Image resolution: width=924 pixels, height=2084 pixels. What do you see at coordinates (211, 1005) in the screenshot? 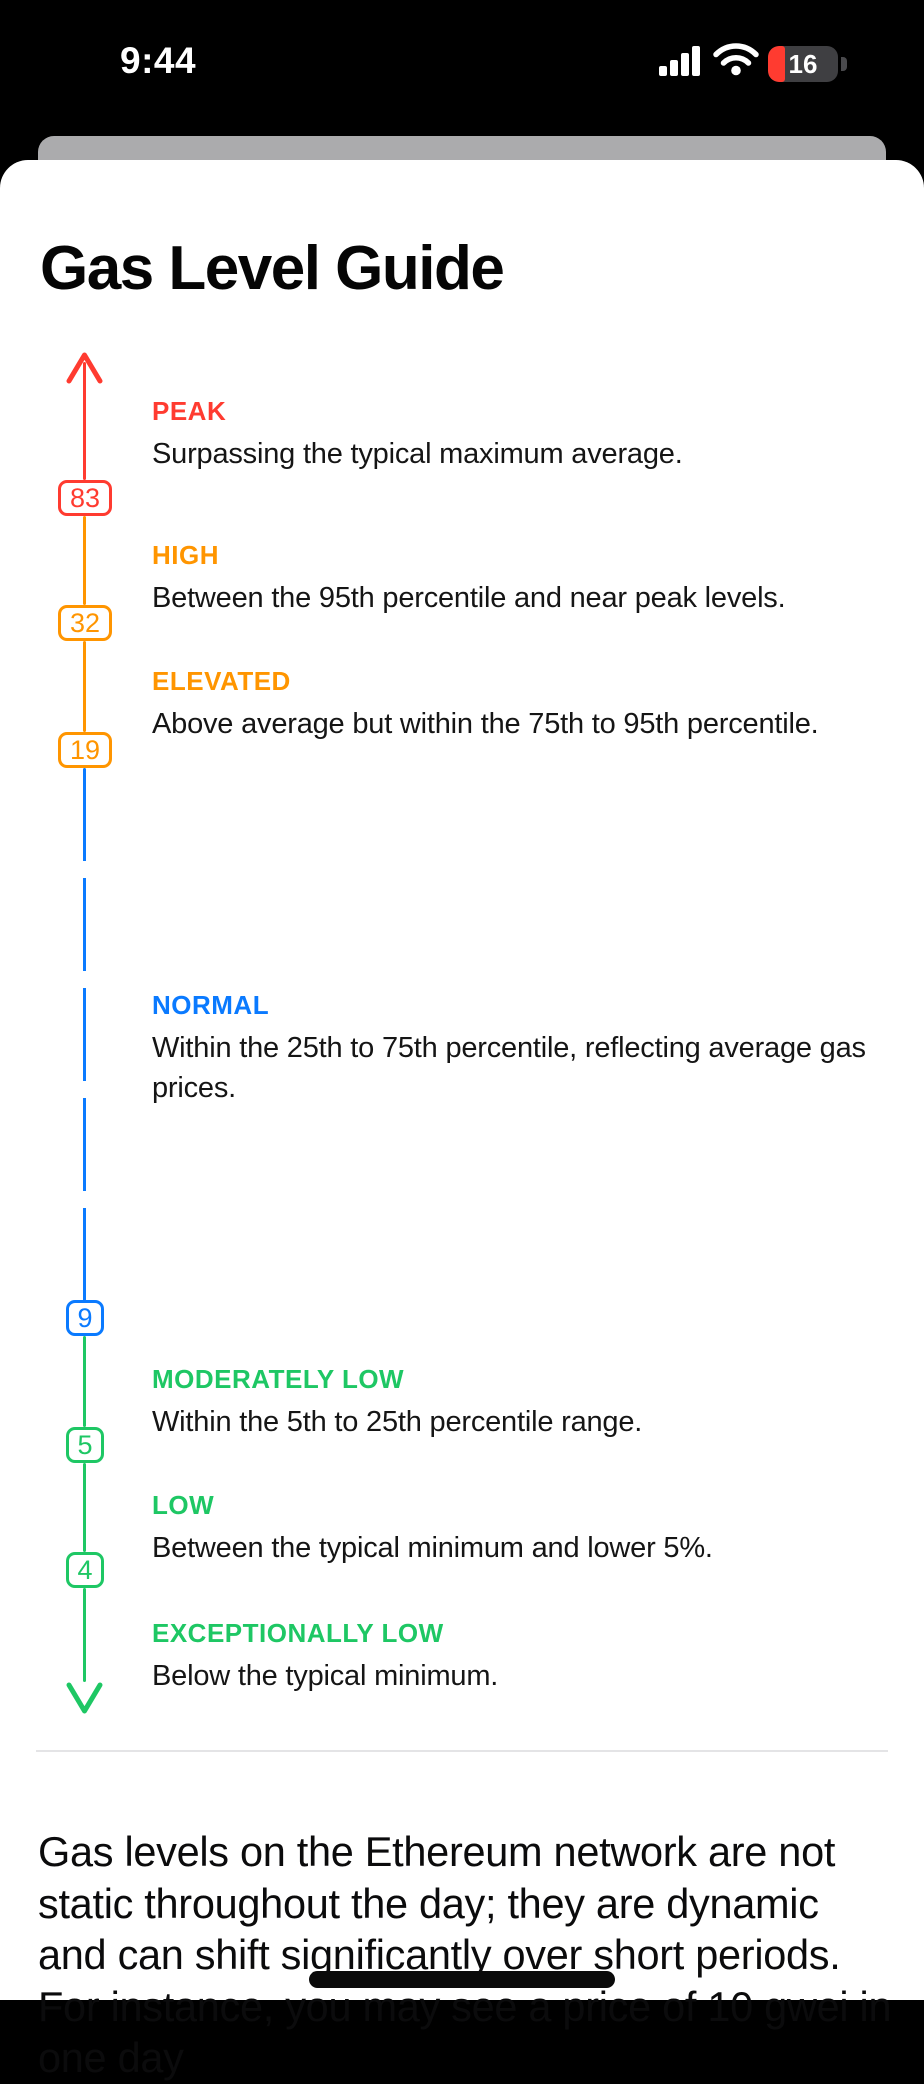
I see `level-name: NORMAL` at bounding box center [211, 1005].